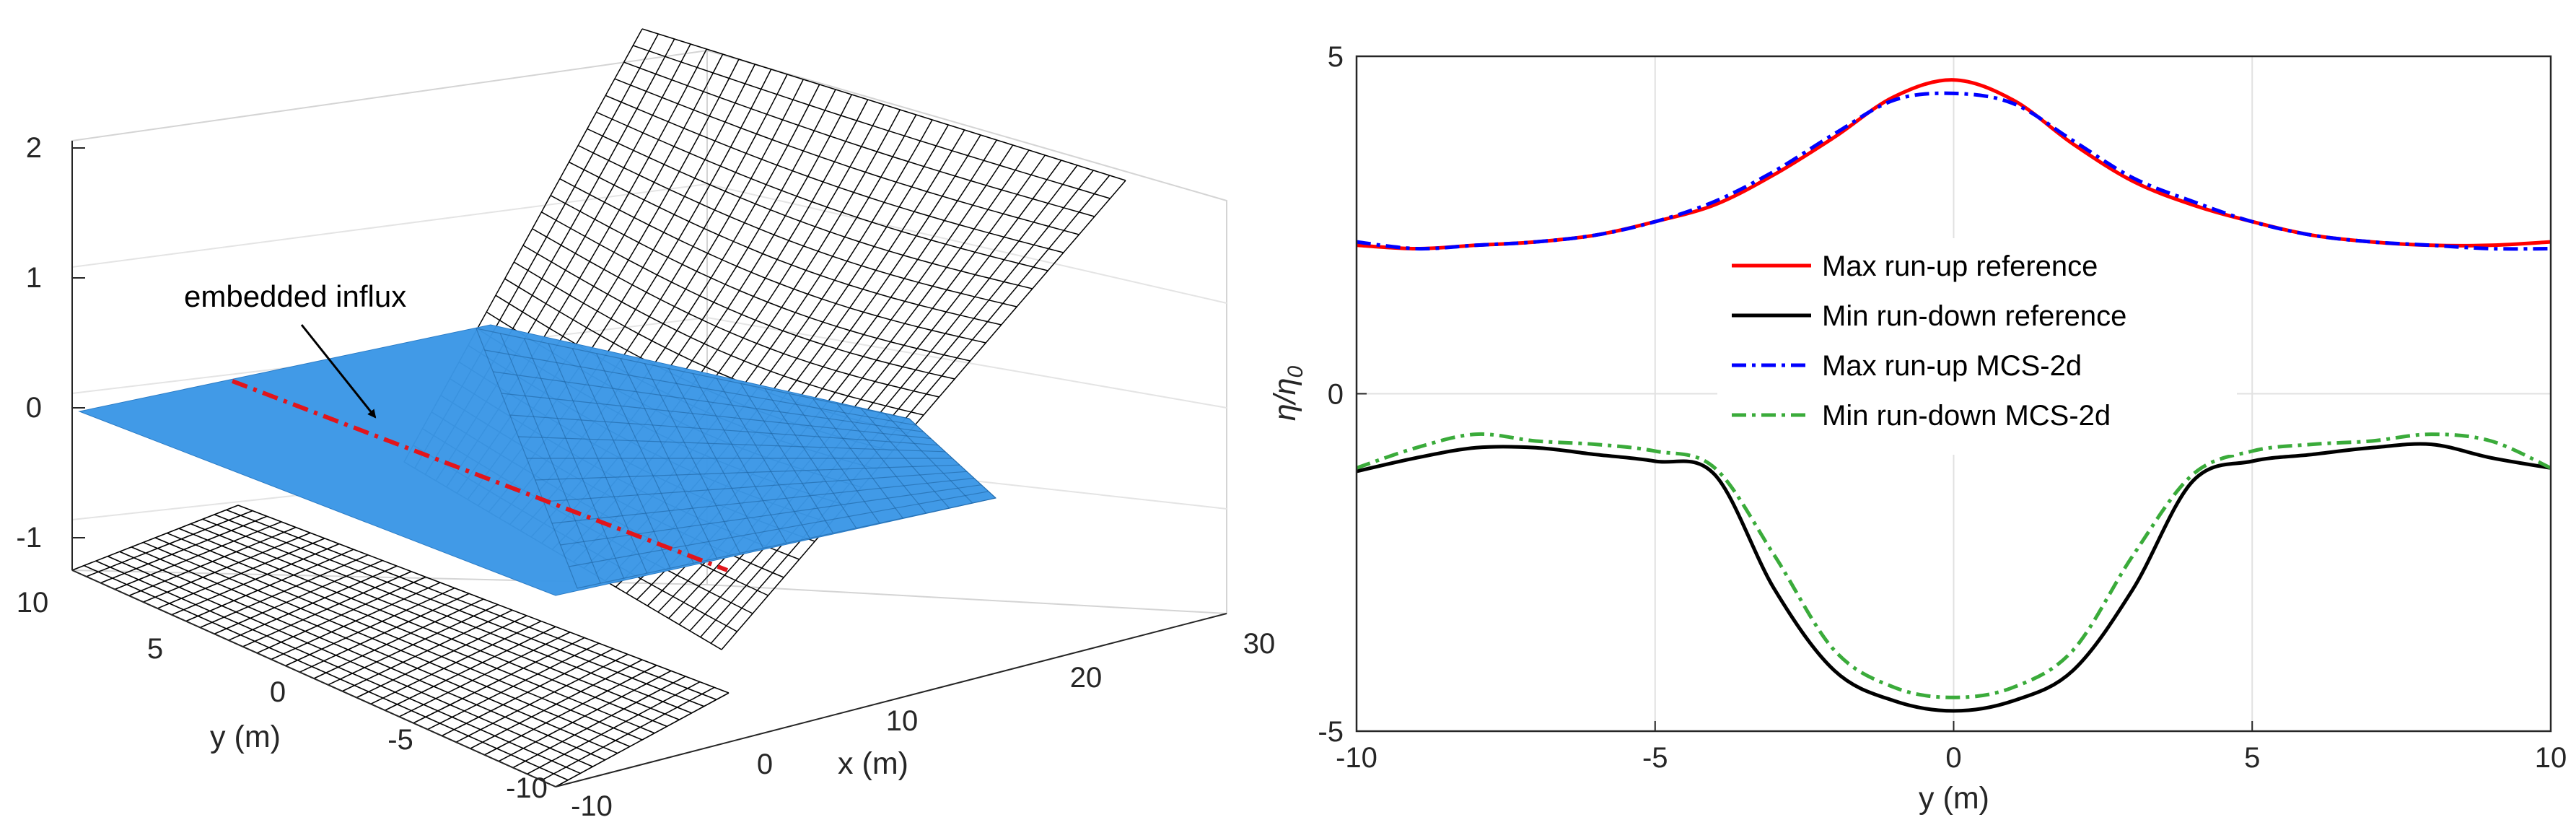  Describe the element at coordinates (338, 371) in the screenshot. I see `annotation-arrow` at that location.